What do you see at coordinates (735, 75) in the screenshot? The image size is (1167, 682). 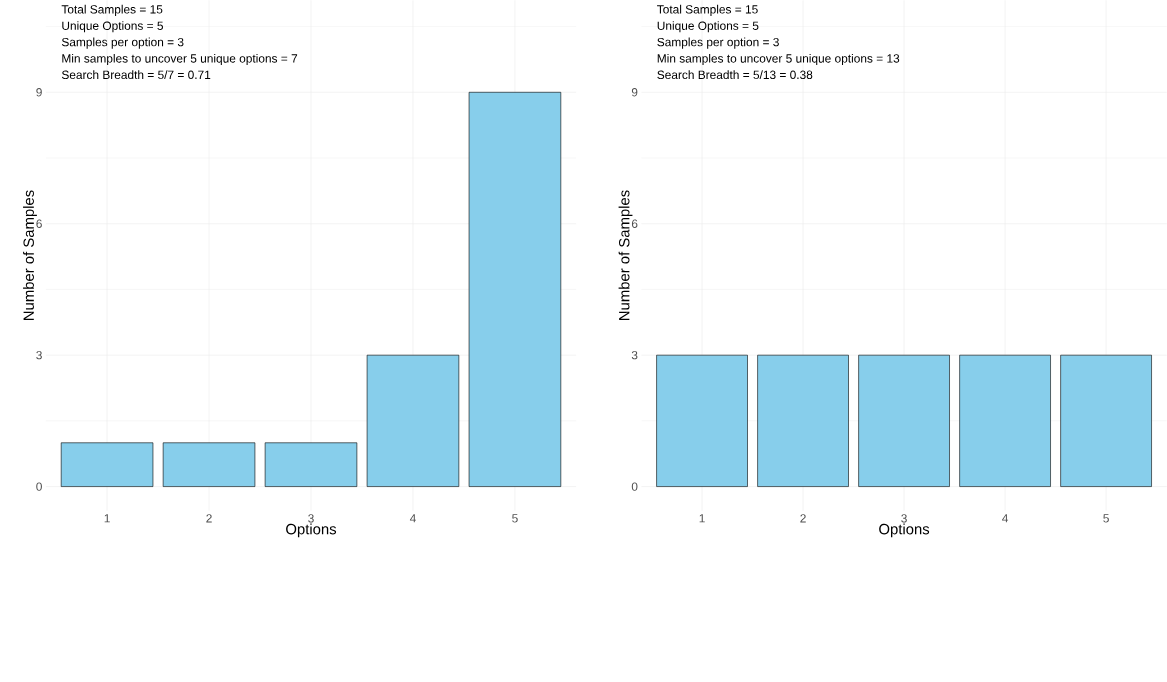 I see `annotation: Search Breadth = 5/13 = 0.38` at bounding box center [735, 75].